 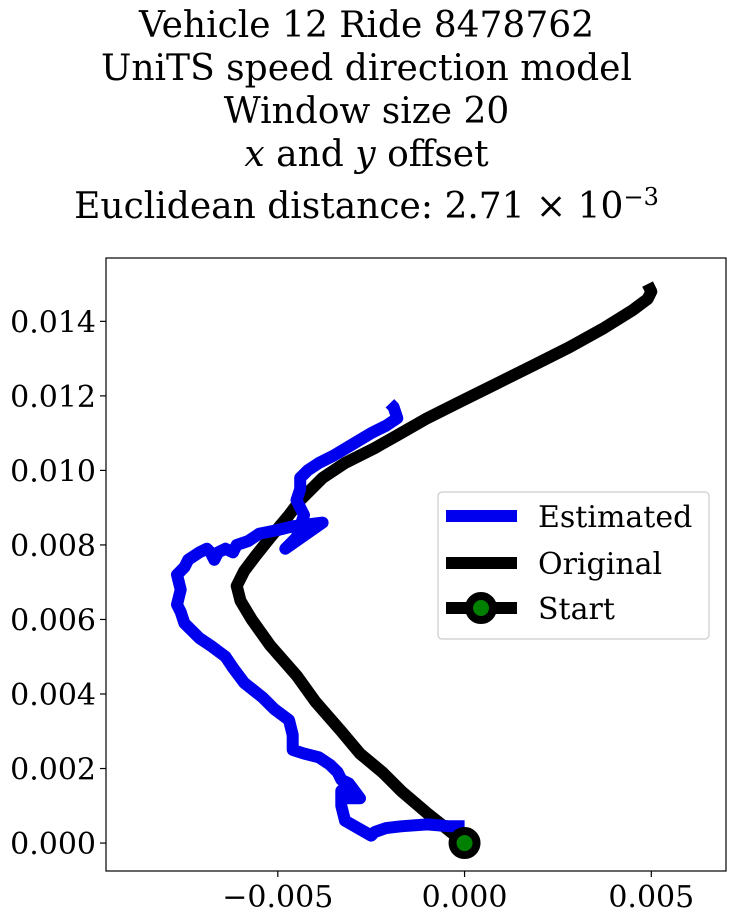 I want to click on start-marker, so click(x=464, y=843).